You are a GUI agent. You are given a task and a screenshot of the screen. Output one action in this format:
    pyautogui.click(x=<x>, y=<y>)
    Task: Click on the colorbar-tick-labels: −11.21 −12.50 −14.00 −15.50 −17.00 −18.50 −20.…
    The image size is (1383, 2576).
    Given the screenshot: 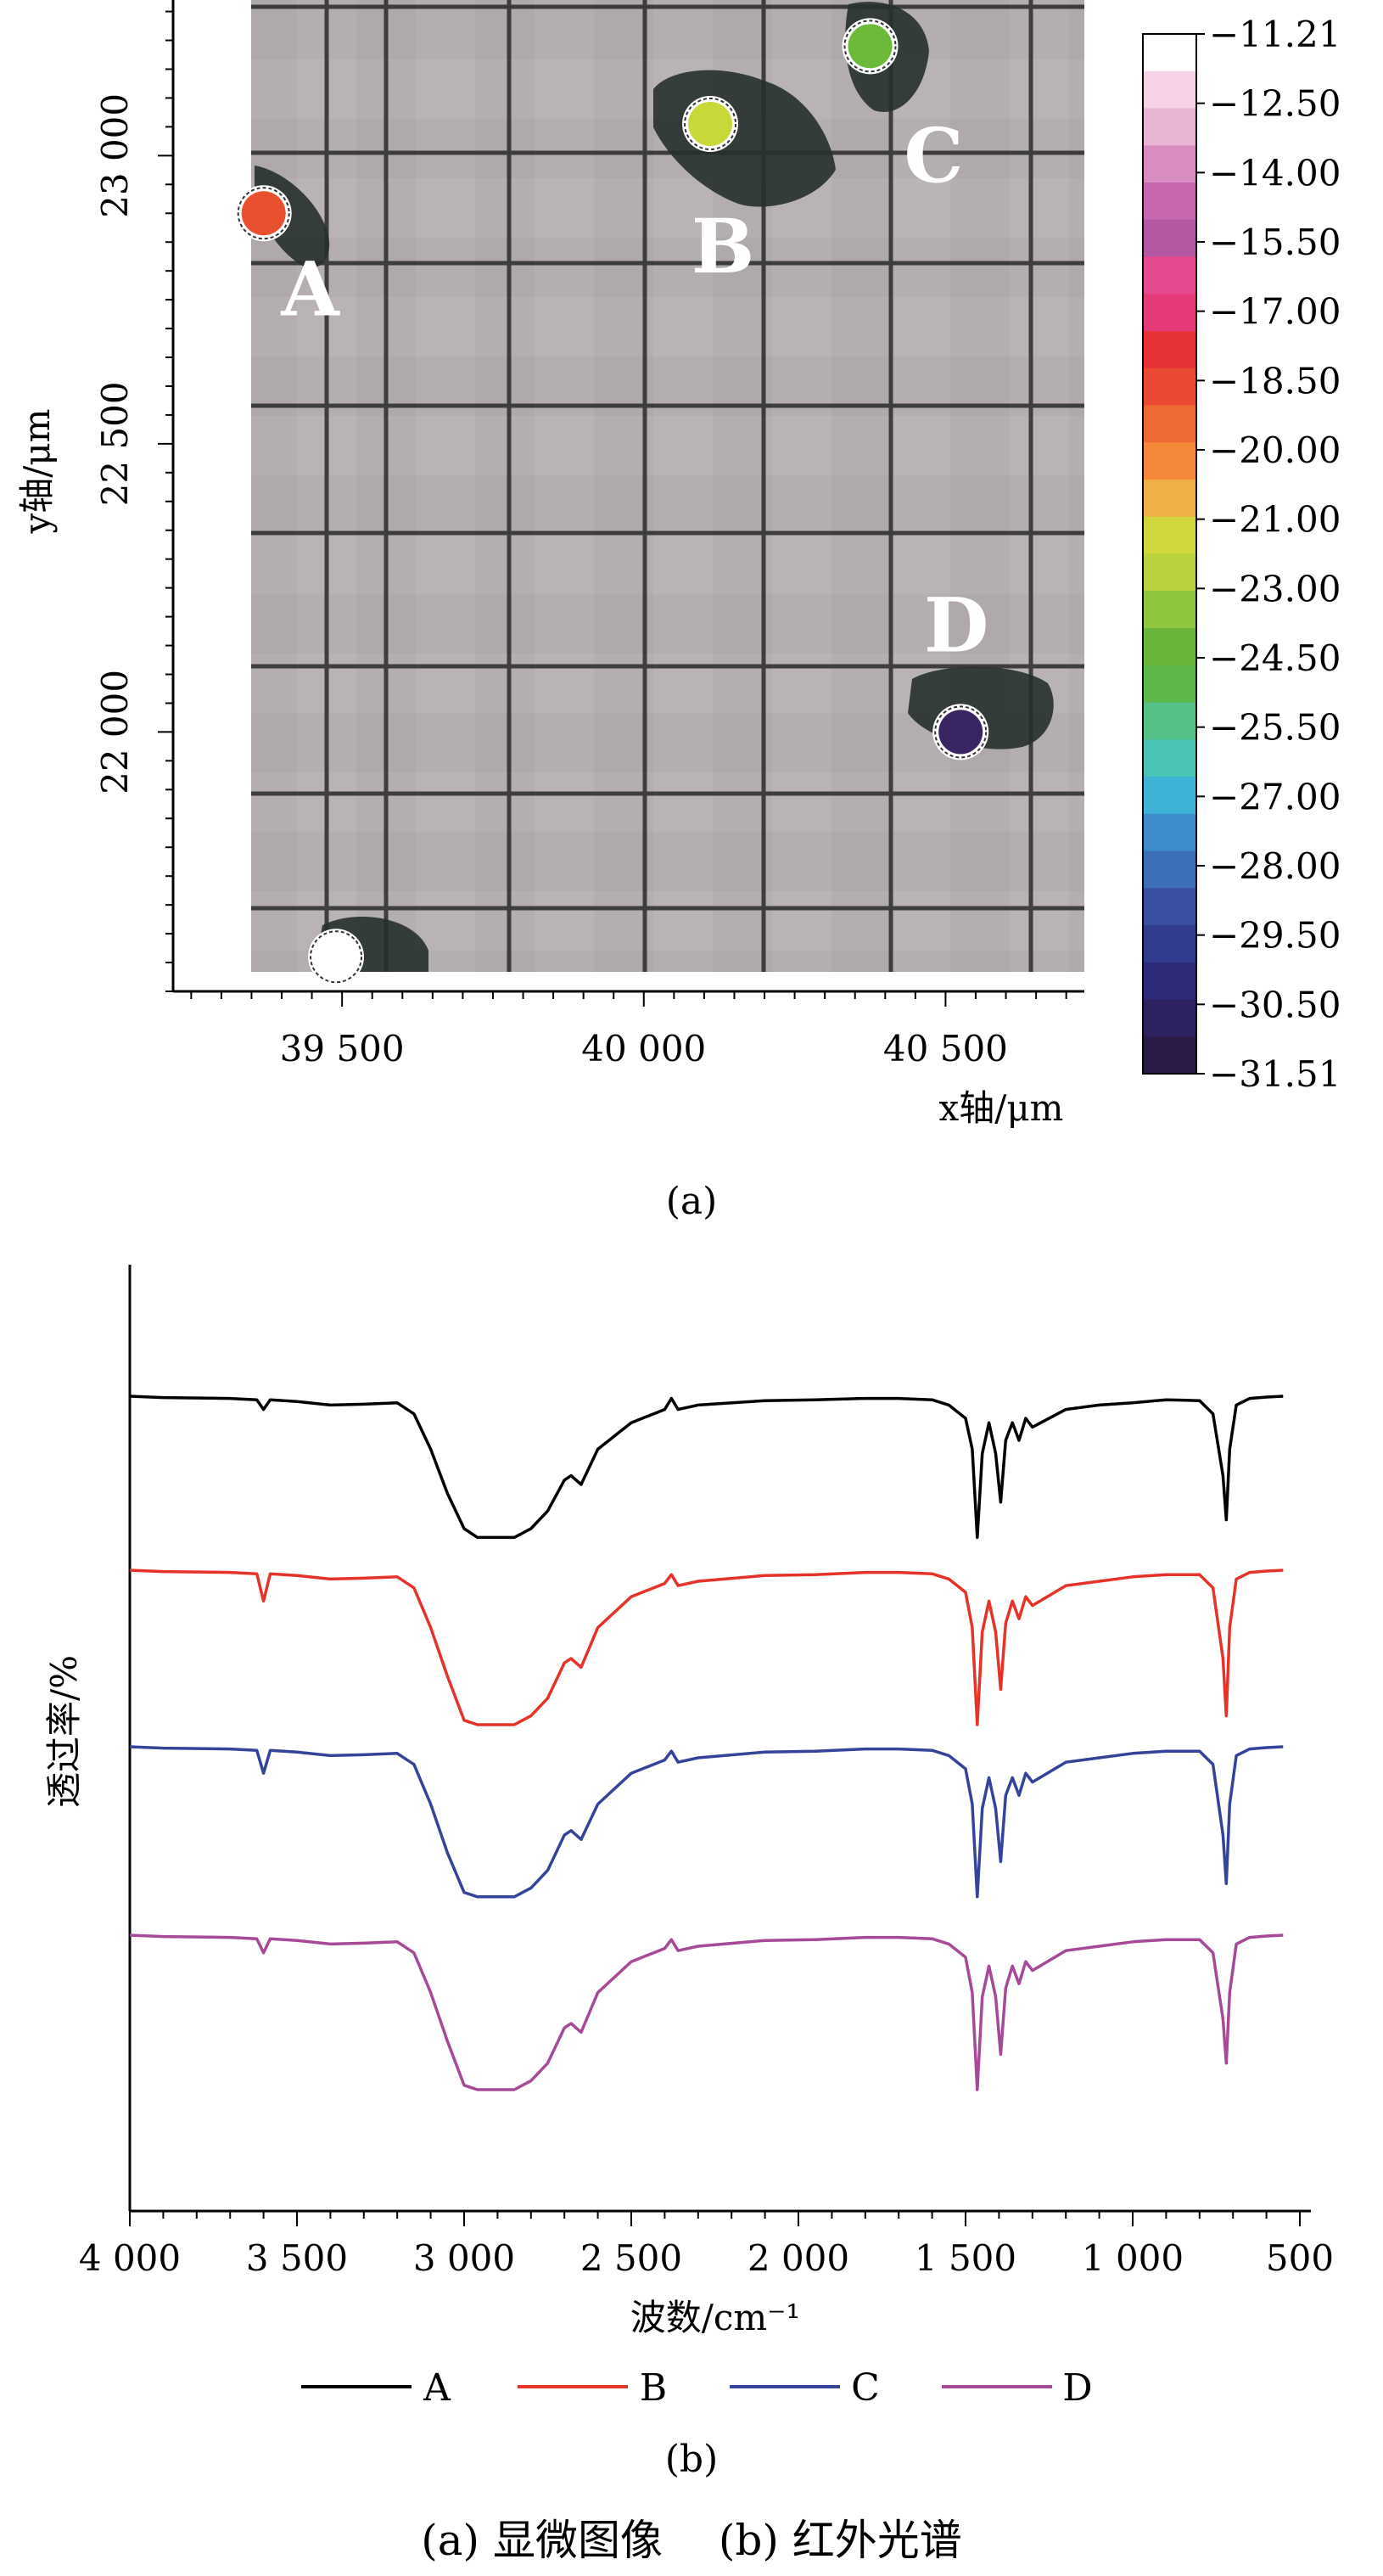 What is the action you would take?
    pyautogui.click(x=1268, y=554)
    